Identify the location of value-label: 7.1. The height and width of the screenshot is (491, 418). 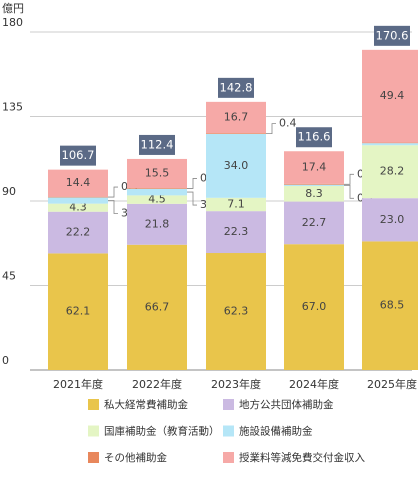
(236, 203).